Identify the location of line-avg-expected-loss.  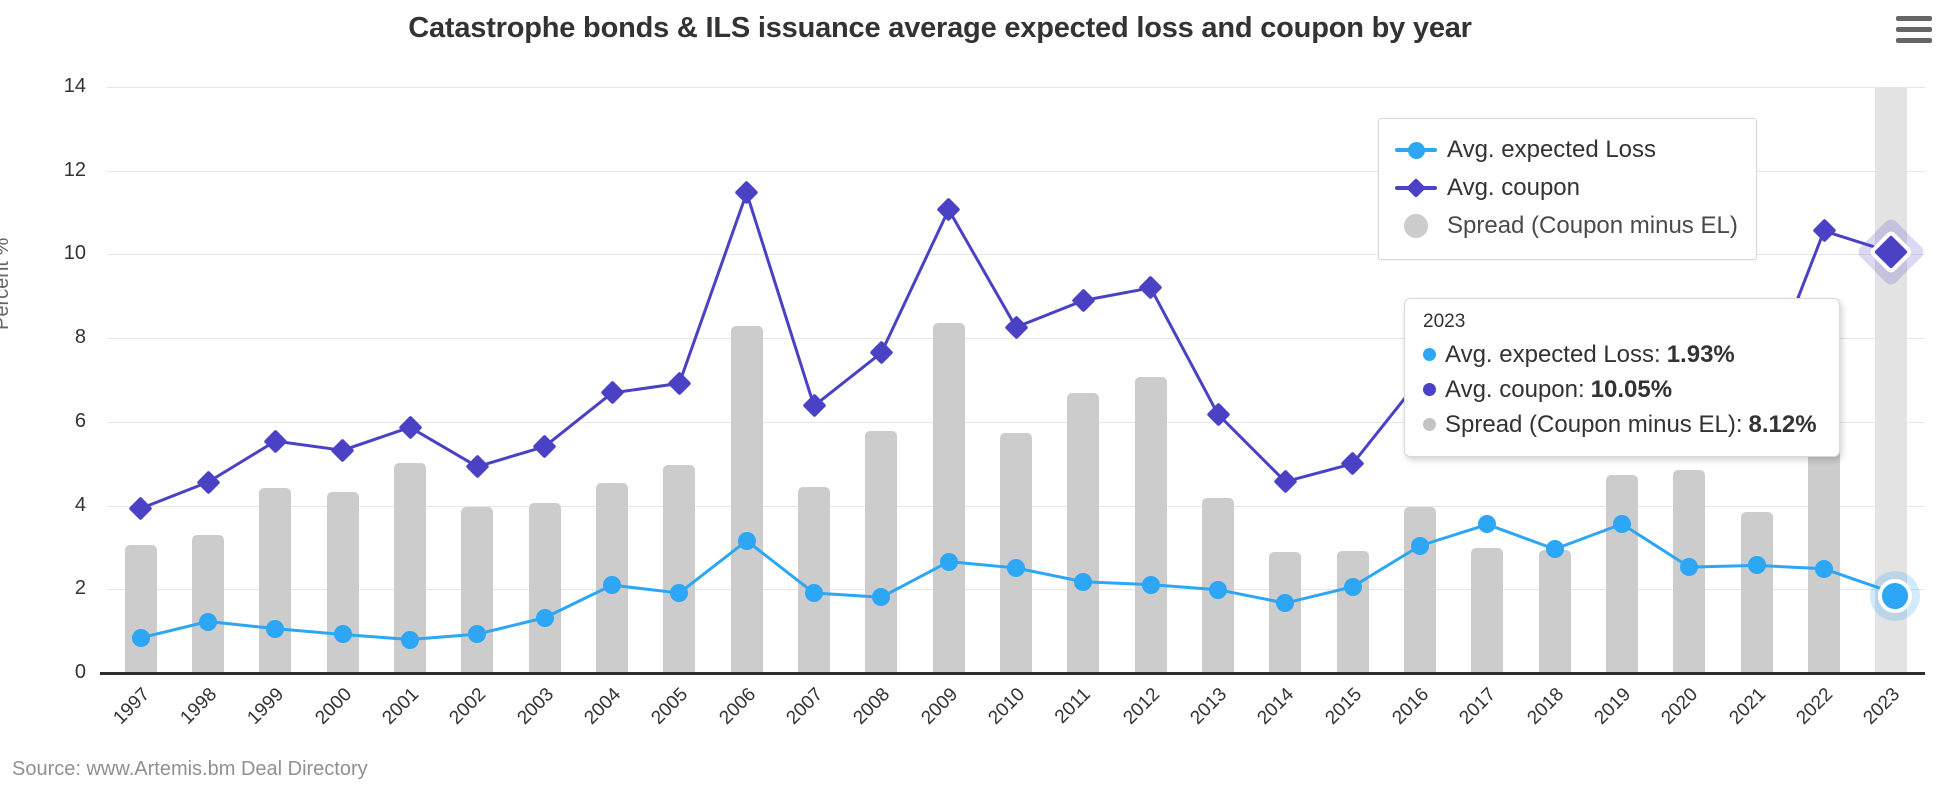
(1016, 582).